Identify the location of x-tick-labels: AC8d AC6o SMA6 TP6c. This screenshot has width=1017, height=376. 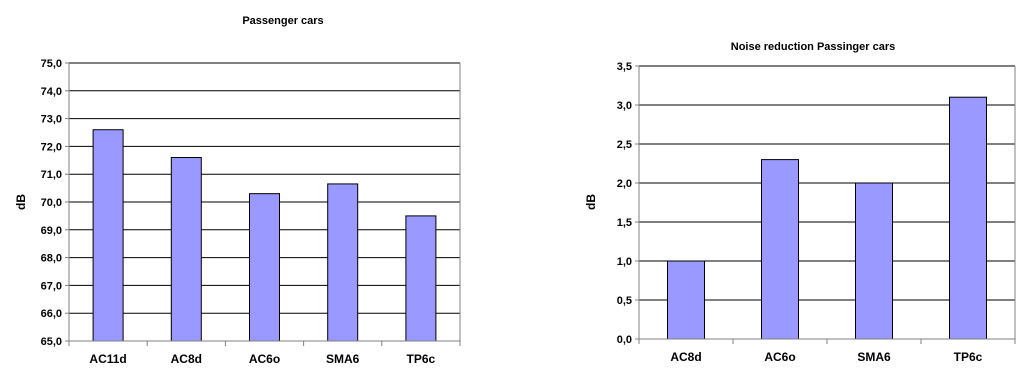
(826, 357).